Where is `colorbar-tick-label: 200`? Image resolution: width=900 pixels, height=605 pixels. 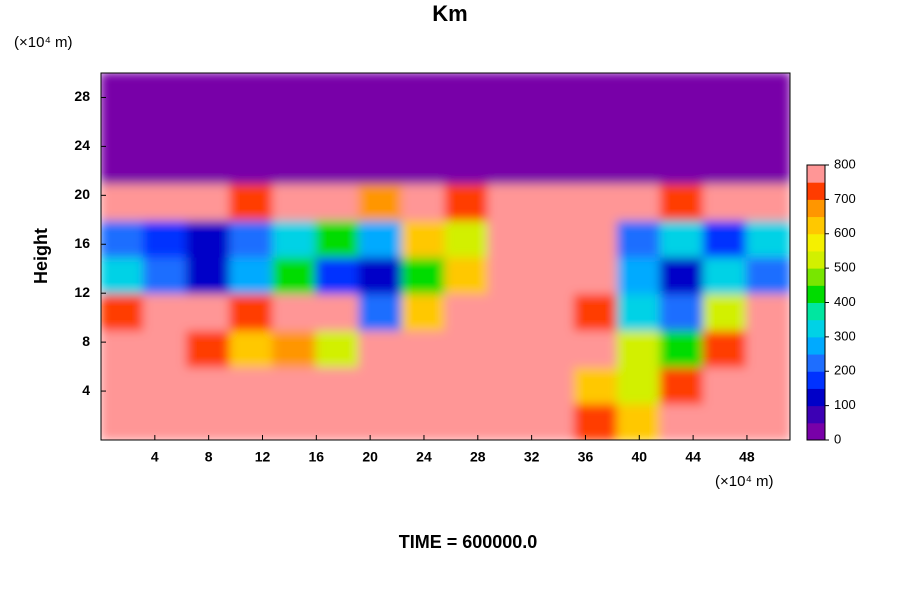 colorbar-tick-label: 200 is located at coordinates (845, 370).